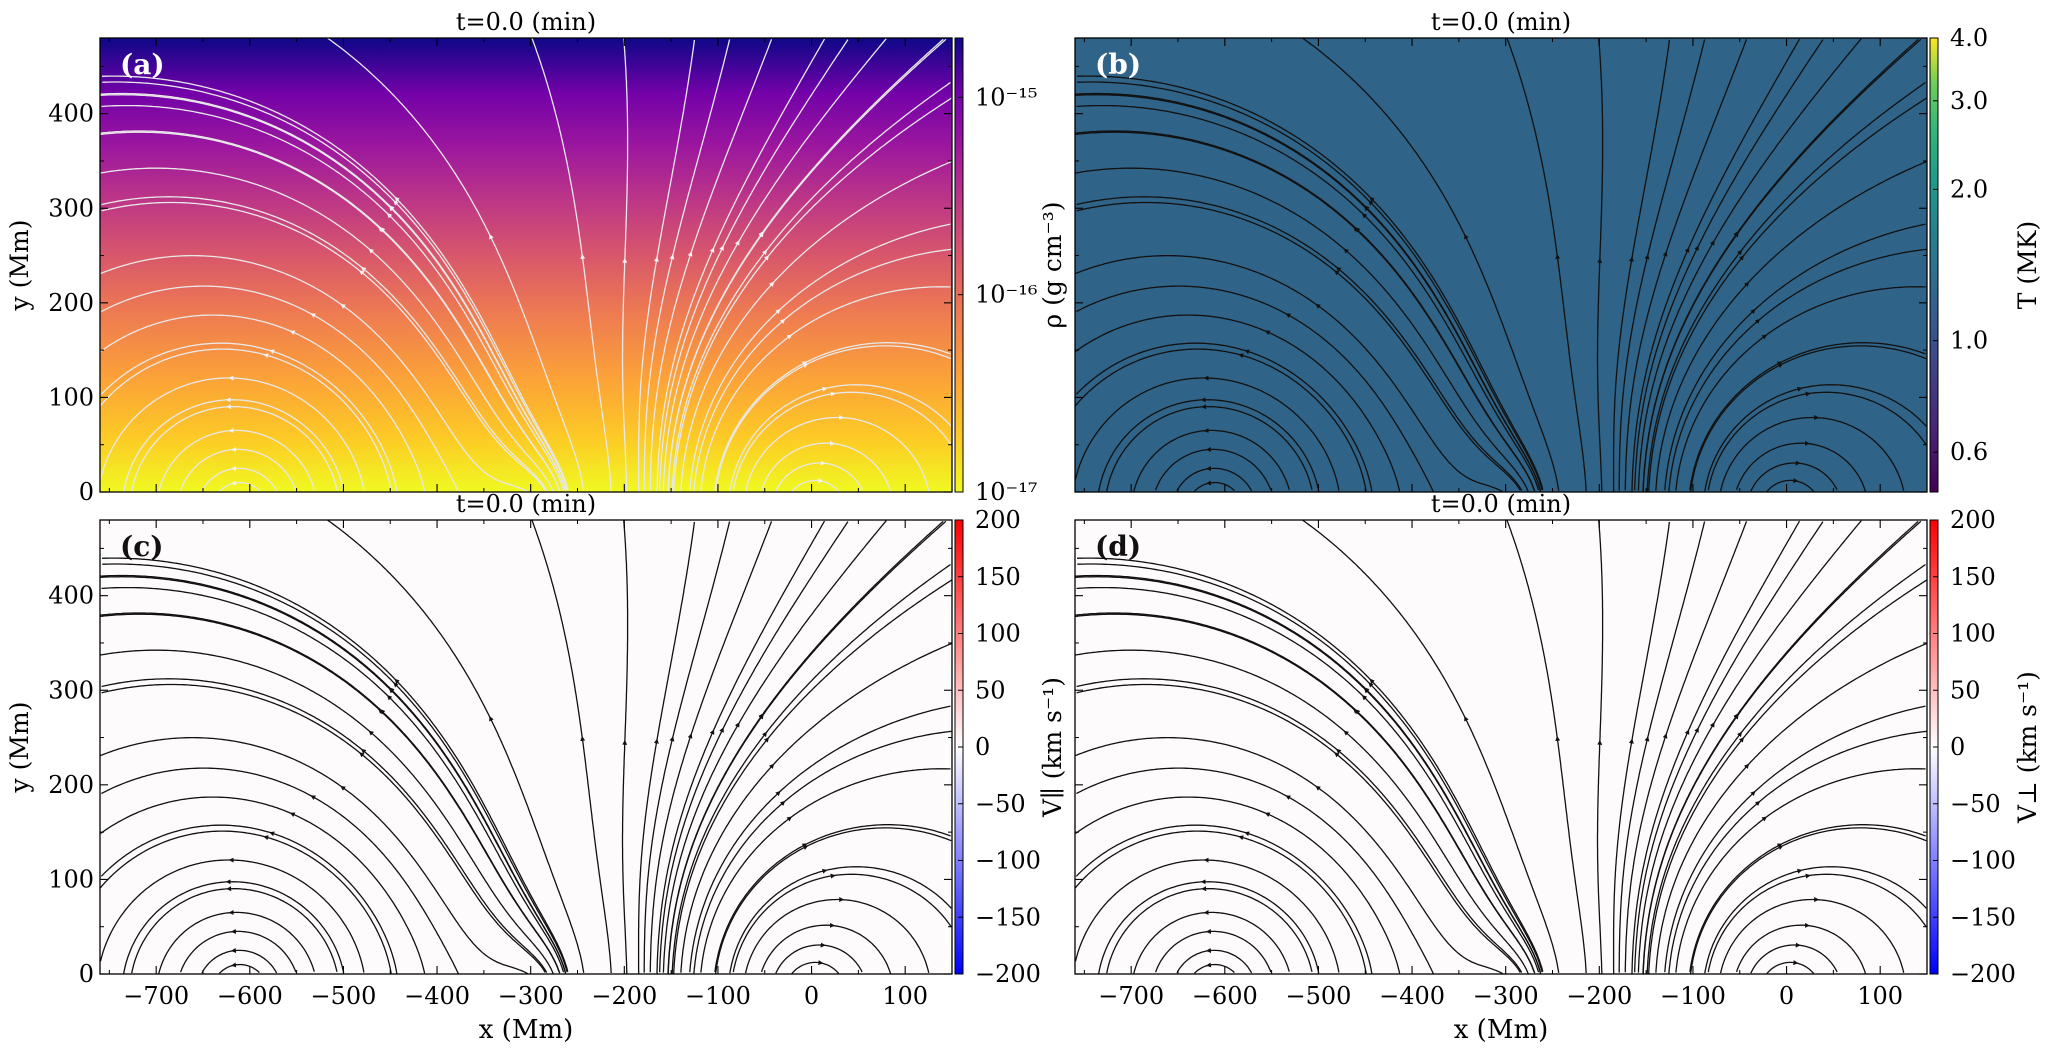  What do you see at coordinates (1880, 996) in the screenshot?
I see `x-tick-label: 100` at bounding box center [1880, 996].